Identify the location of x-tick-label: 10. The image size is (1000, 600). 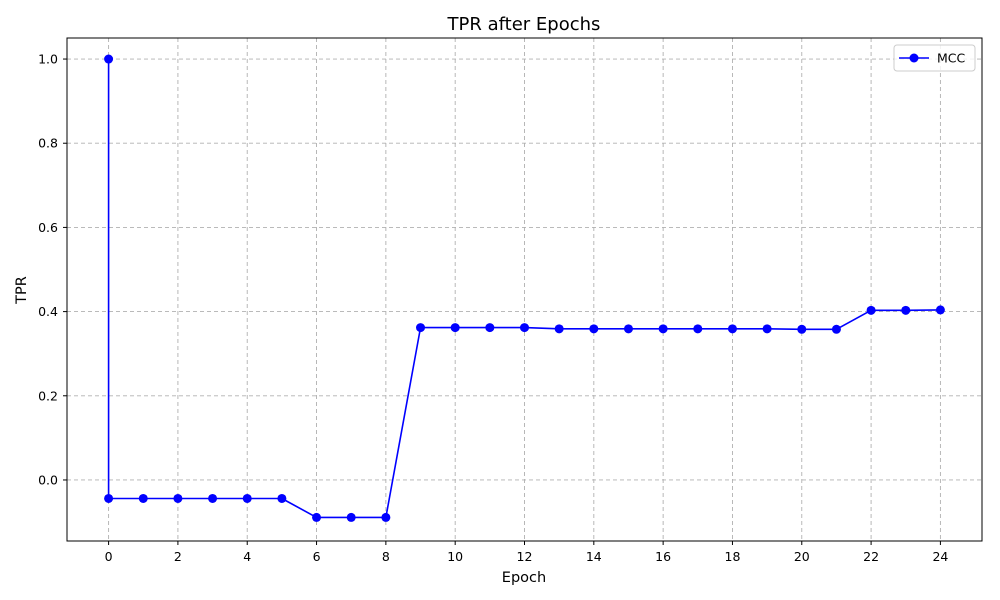
(455, 556).